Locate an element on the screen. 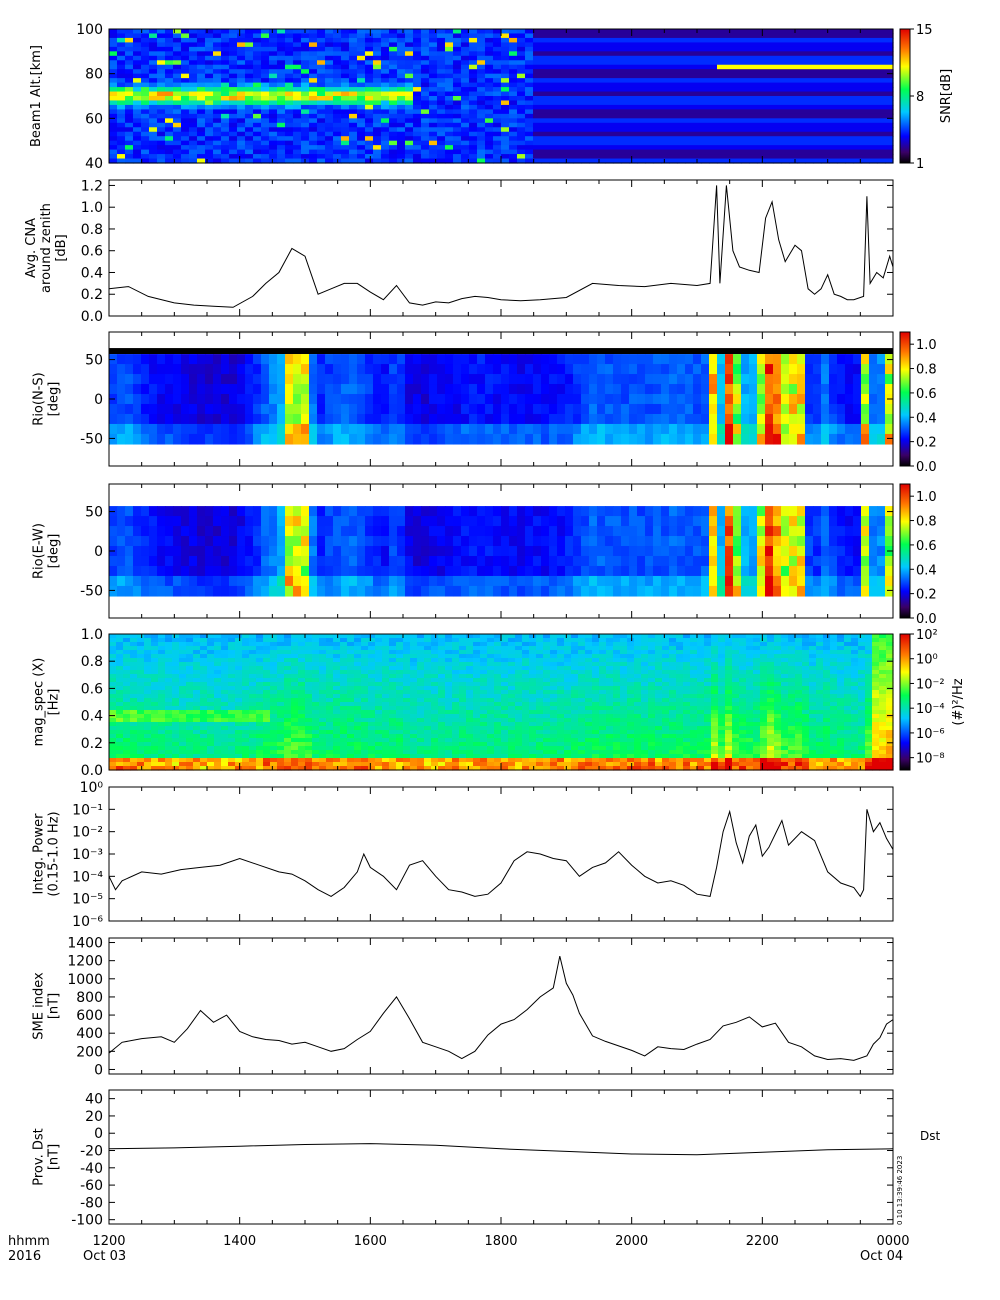 This screenshot has height=1300, width=1000. cna-ylabel: Avg. CNAaround zenith[dB] is located at coordinates (46, 248).